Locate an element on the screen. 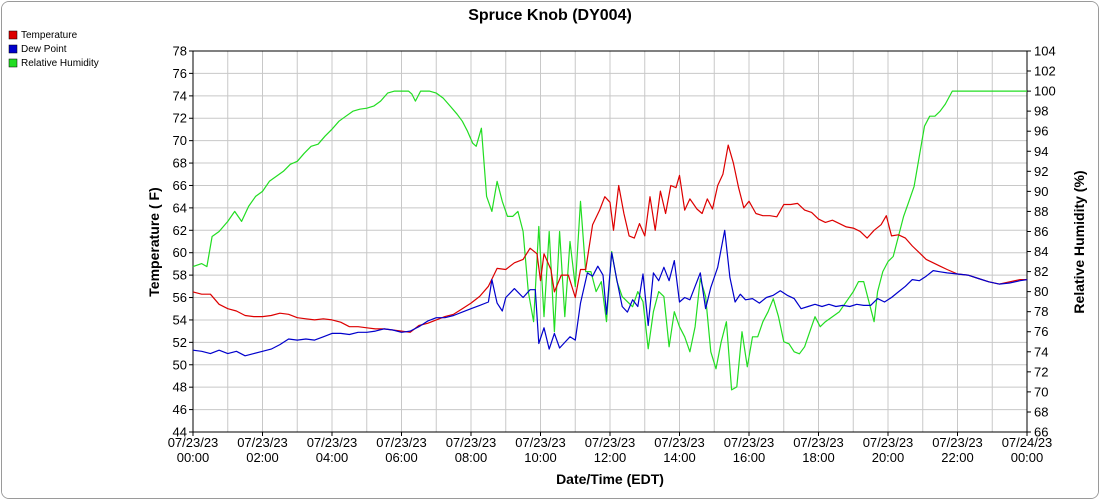  y-right-tick-label: 102 is located at coordinates (1045, 71).